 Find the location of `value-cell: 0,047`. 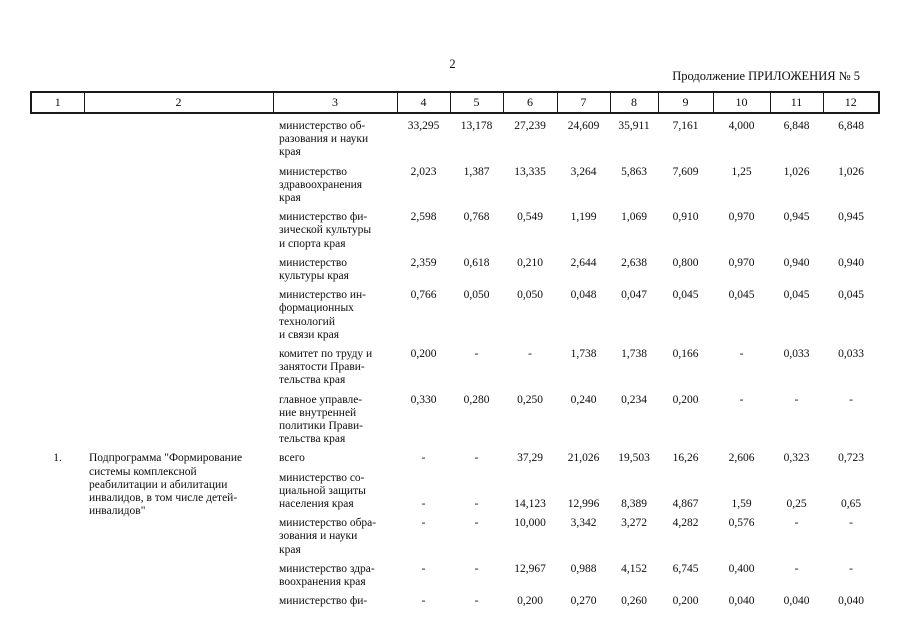

value-cell: 0,047 is located at coordinates (634, 295).